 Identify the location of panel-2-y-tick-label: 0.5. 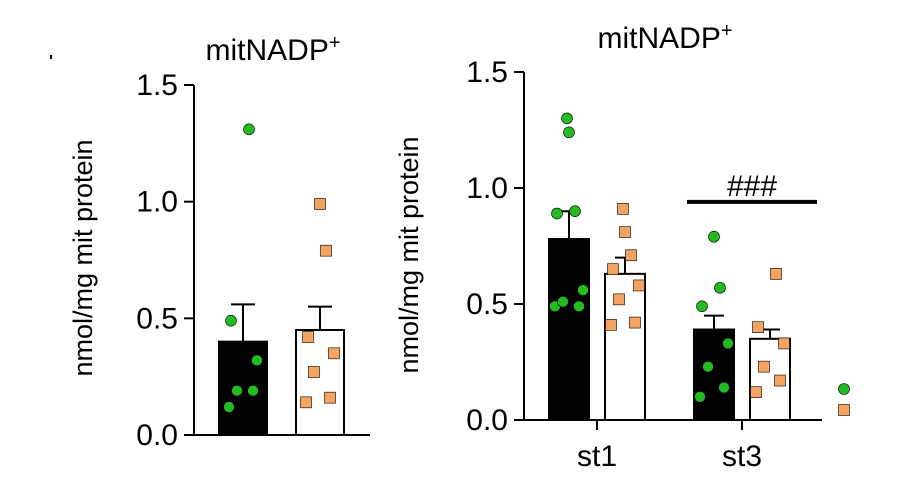
(487, 304).